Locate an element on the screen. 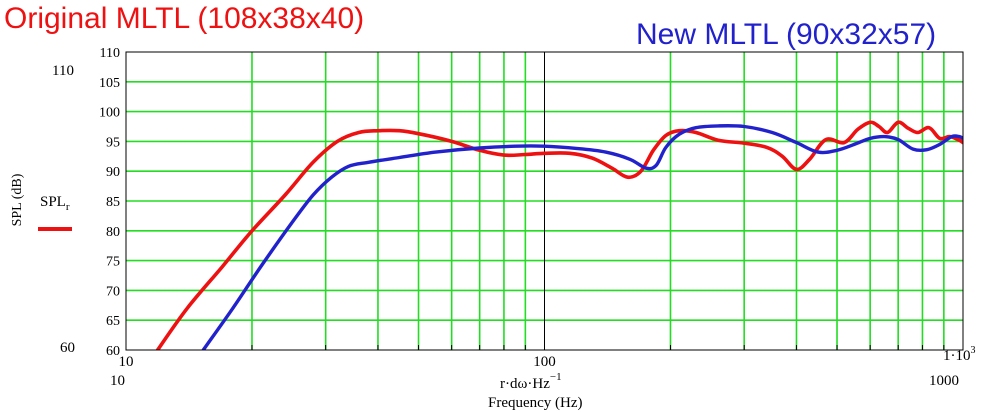 The image size is (985, 412). legend-label: SPLr is located at coordinates (55, 203).